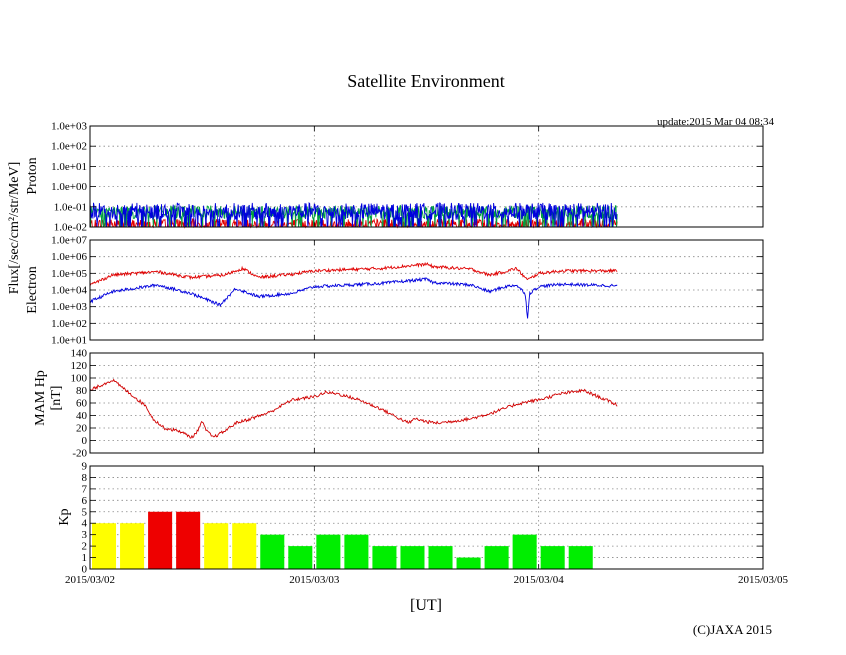 This screenshot has width=846, height=655. Describe the element at coordinates (85, 441) in the screenshot. I see `mam-hp-ytick-label-7: 0` at that location.